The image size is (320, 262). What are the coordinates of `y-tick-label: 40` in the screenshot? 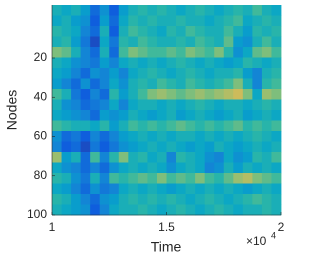 It's located at (41, 96).